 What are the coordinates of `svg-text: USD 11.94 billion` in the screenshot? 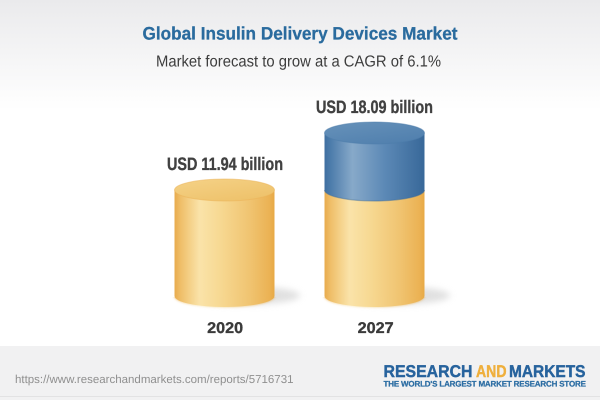 It's located at (225, 164).